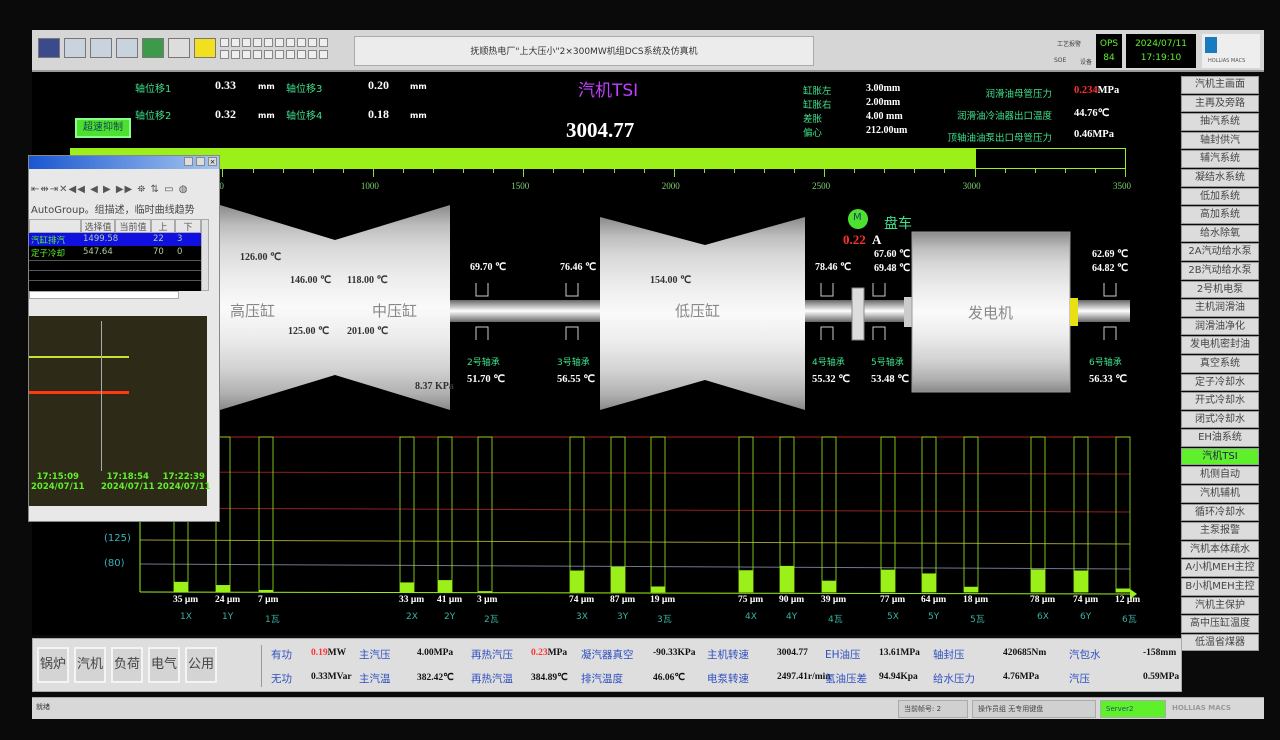  I want to click on table-header: 上, so click(163, 226).